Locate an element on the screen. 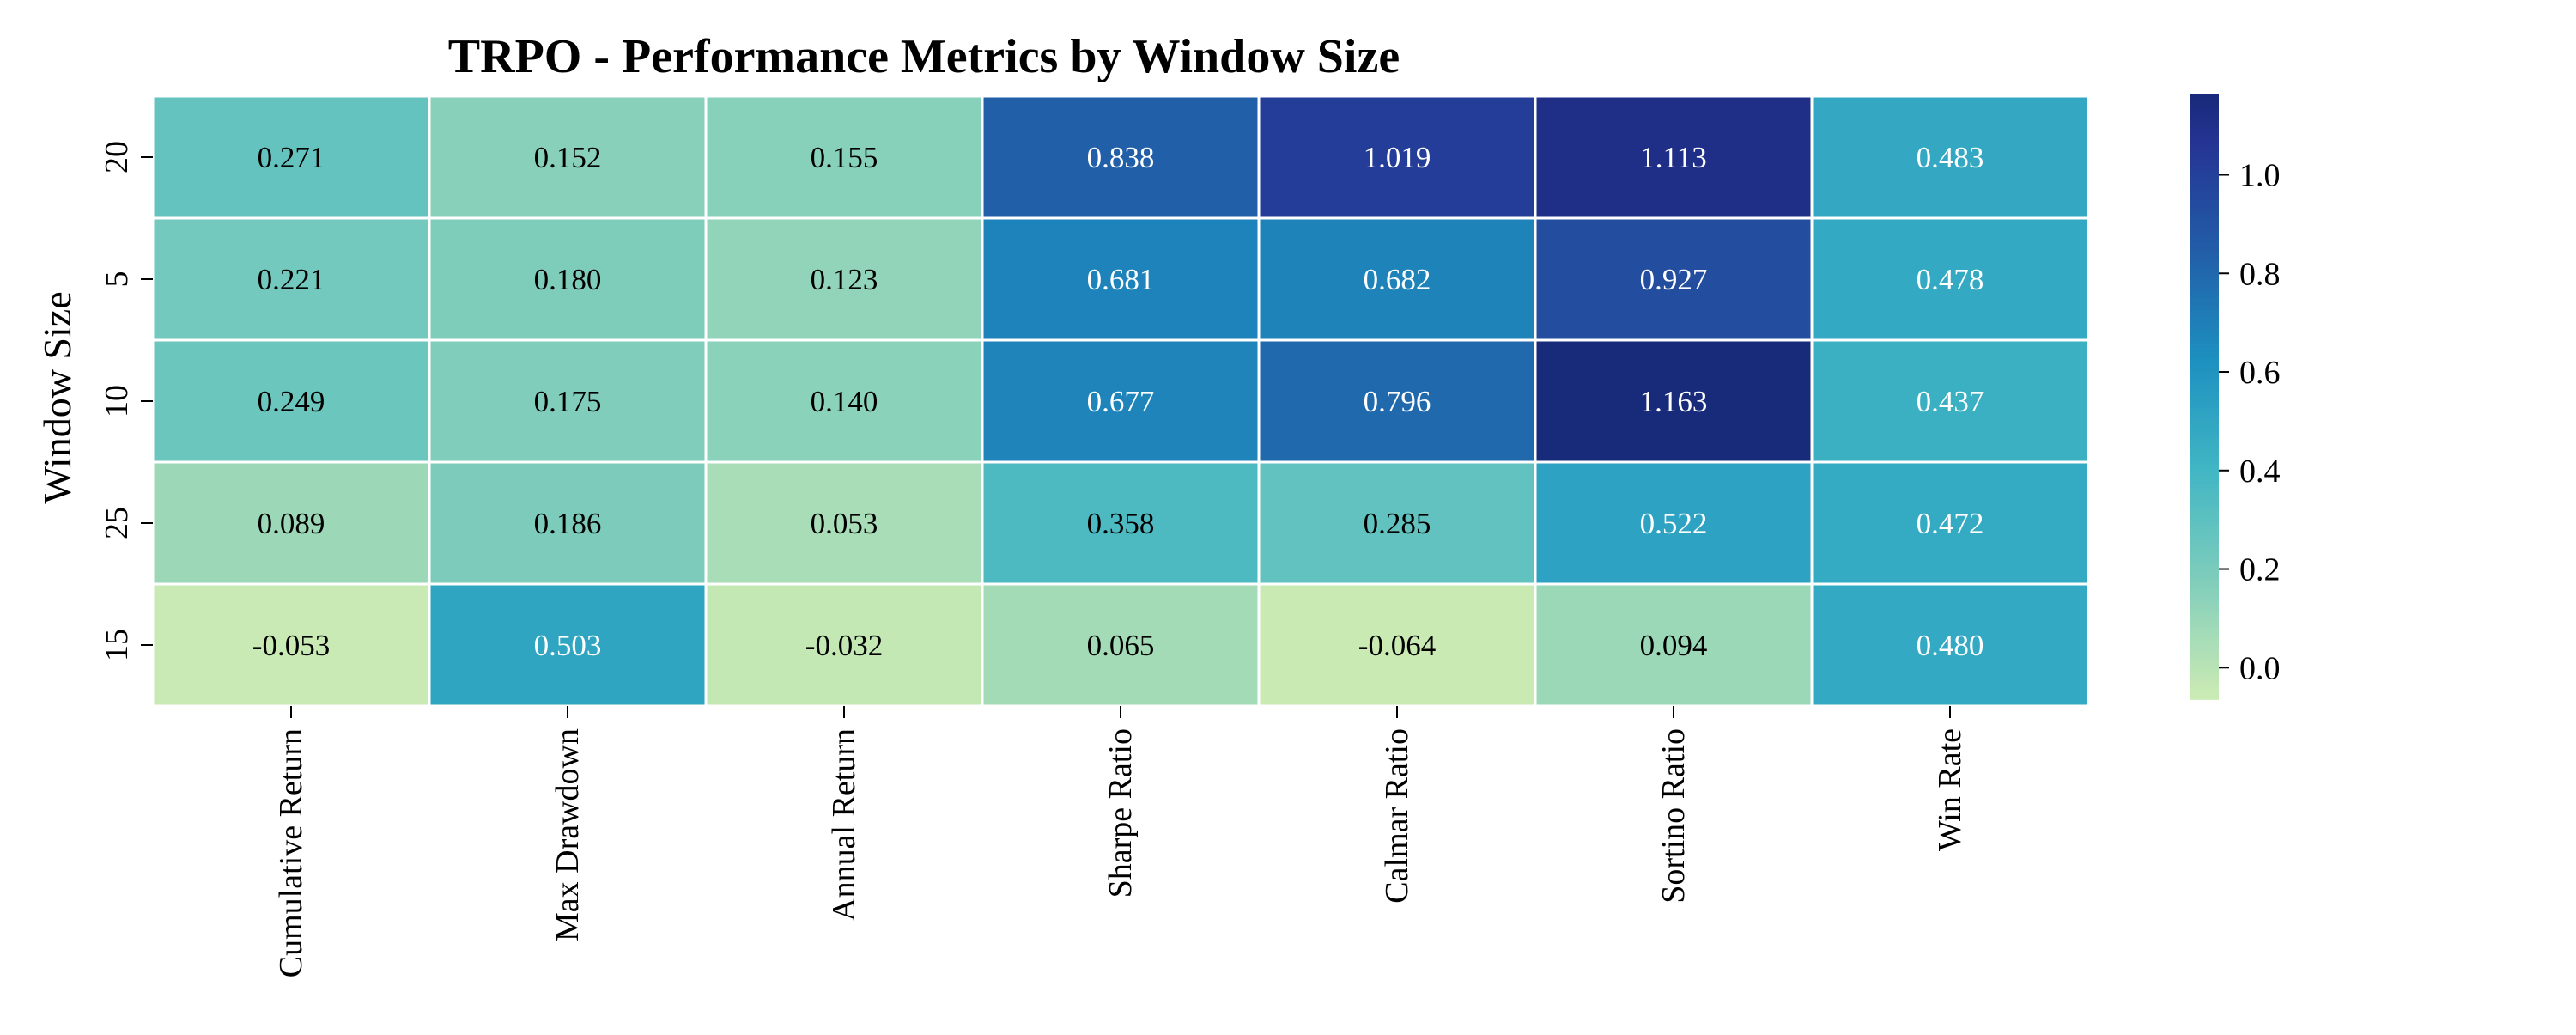 The image size is (2576, 1035). colorbar-tick-label: 1.0 is located at coordinates (2260, 176).